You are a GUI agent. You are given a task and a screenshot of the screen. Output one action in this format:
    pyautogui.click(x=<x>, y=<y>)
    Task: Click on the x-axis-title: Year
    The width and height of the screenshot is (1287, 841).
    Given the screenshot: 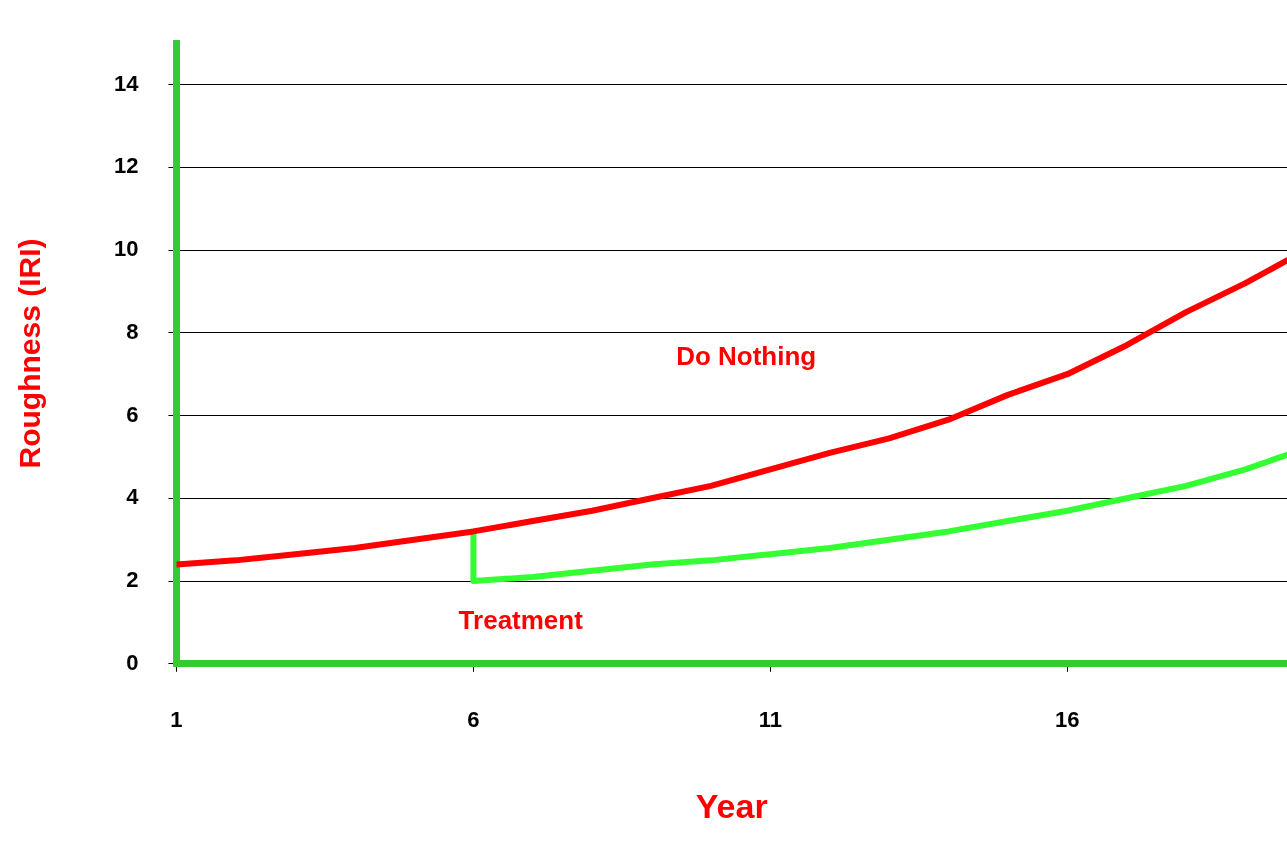 What is the action you would take?
    pyautogui.click(x=731, y=805)
    